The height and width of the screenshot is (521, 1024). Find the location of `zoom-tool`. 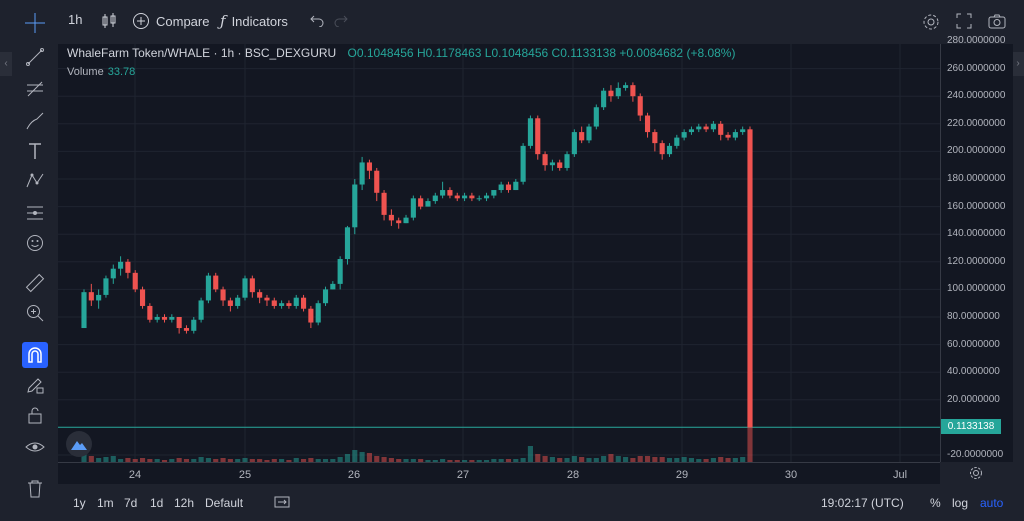

zoom-tool is located at coordinates (35, 313).